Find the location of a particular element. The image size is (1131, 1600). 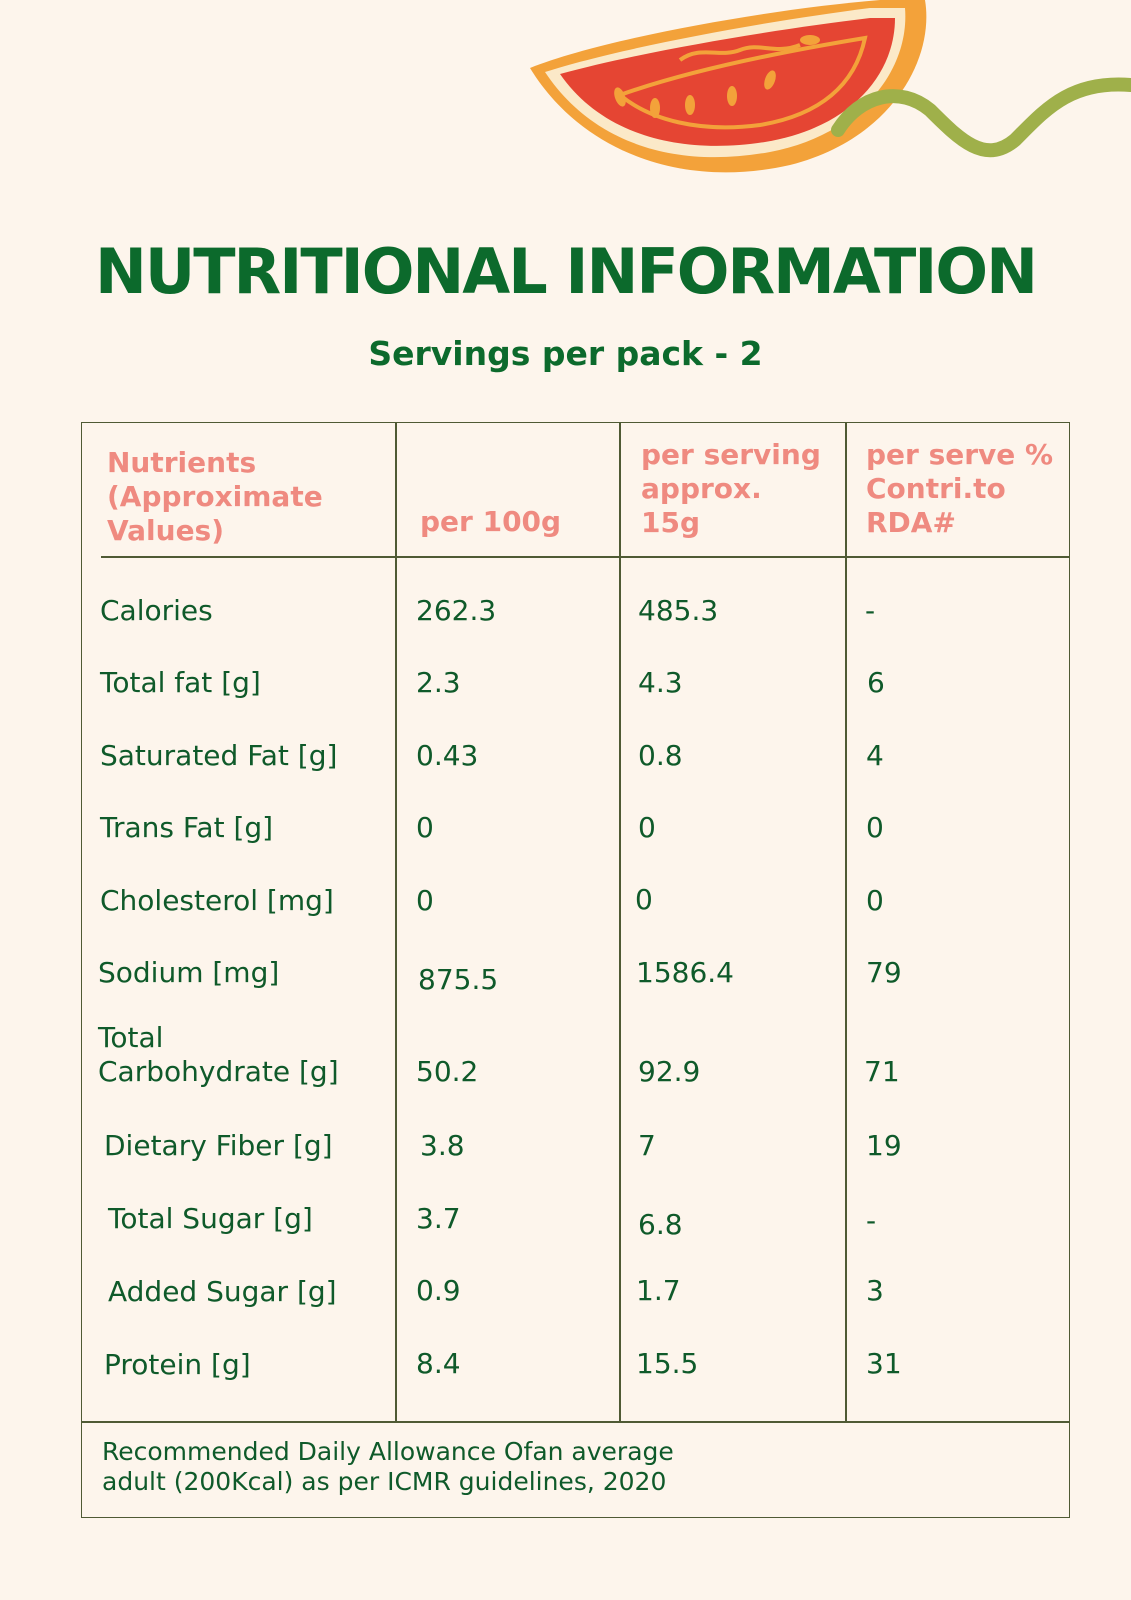

per-serving-value: 7 is located at coordinates (647, 1145).